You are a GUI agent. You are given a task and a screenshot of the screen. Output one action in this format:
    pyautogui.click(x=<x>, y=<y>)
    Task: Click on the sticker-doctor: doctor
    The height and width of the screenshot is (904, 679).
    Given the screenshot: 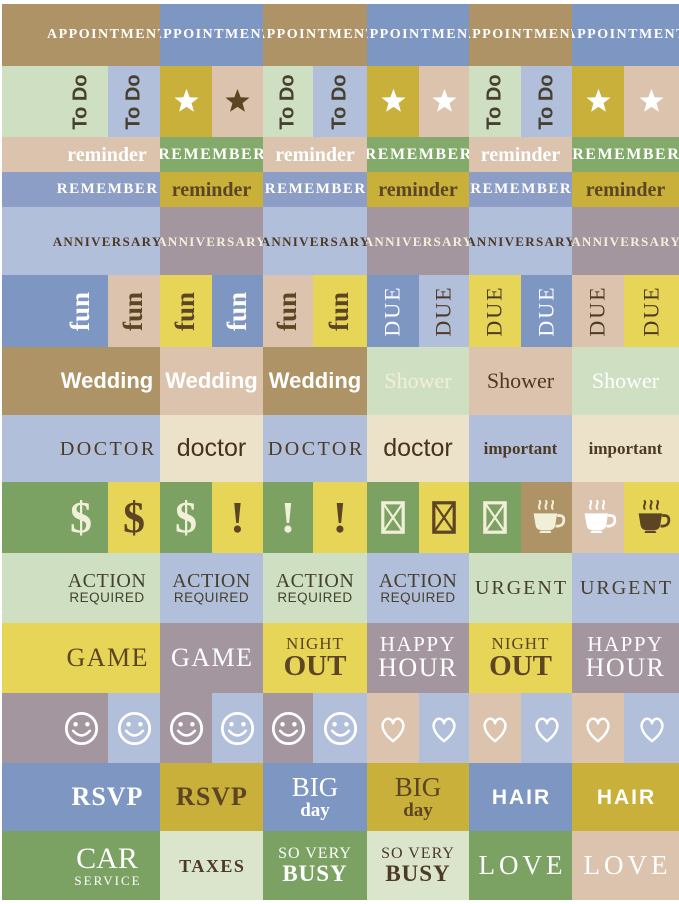 What is the action you would take?
    pyautogui.click(x=211, y=448)
    